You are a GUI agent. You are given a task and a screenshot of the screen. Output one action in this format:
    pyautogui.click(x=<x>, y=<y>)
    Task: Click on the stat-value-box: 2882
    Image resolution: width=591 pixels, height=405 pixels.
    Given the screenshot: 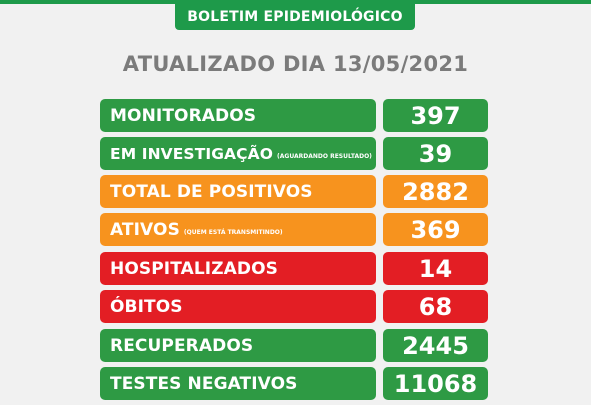 What is the action you would take?
    pyautogui.click(x=435, y=191)
    